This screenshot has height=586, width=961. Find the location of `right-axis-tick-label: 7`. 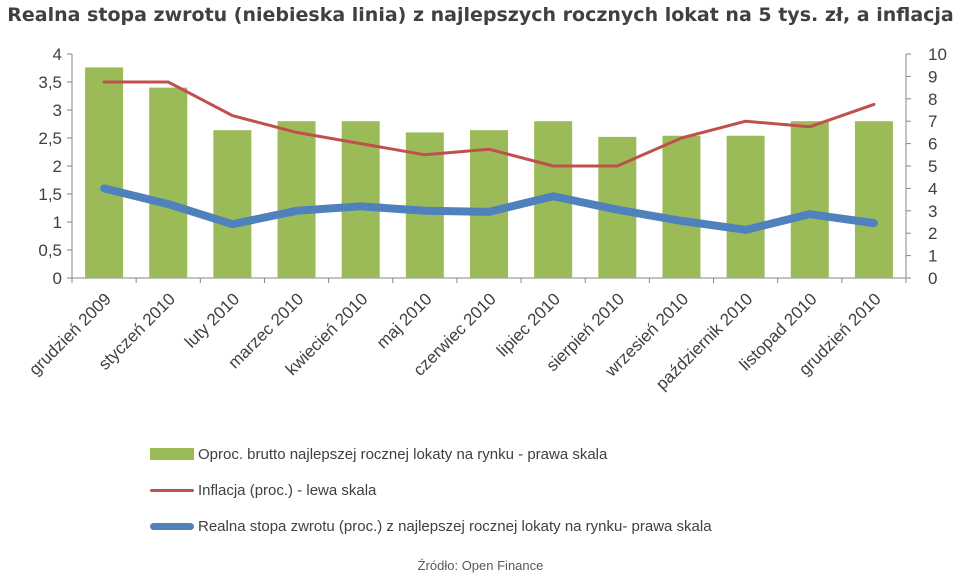

right-axis-tick-label: 7 is located at coordinates (932, 121).